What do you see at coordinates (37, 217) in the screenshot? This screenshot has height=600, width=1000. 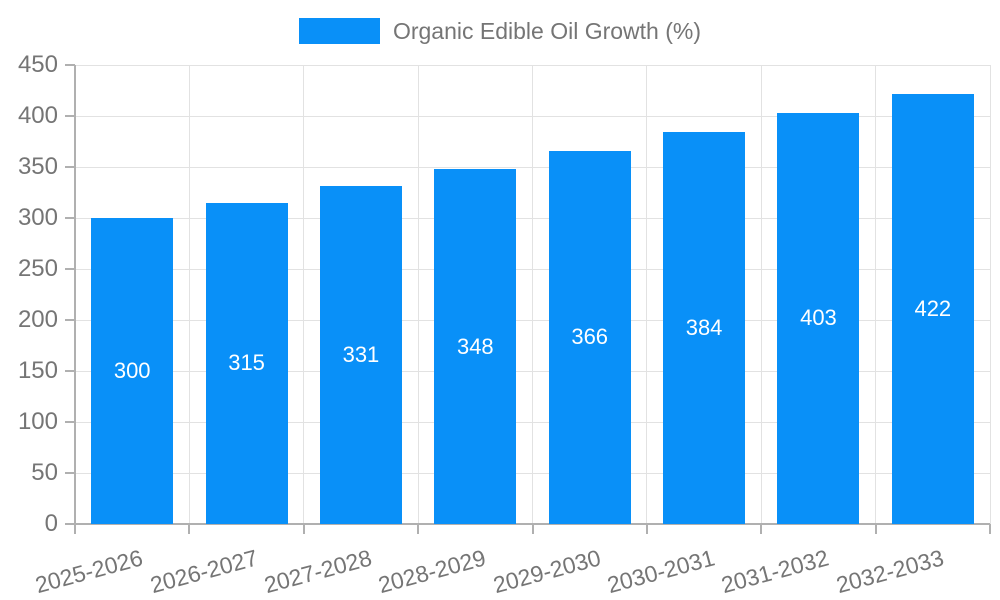 I see `y-tick-label: 300` at bounding box center [37, 217].